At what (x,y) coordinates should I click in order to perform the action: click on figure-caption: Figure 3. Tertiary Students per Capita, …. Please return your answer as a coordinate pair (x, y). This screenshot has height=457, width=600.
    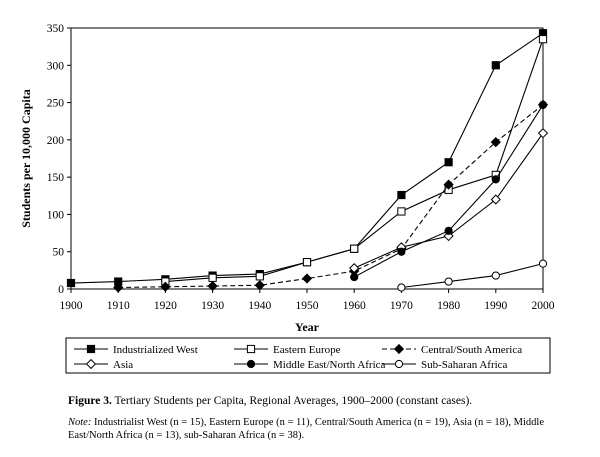
    Looking at the image, I should click on (328, 401).